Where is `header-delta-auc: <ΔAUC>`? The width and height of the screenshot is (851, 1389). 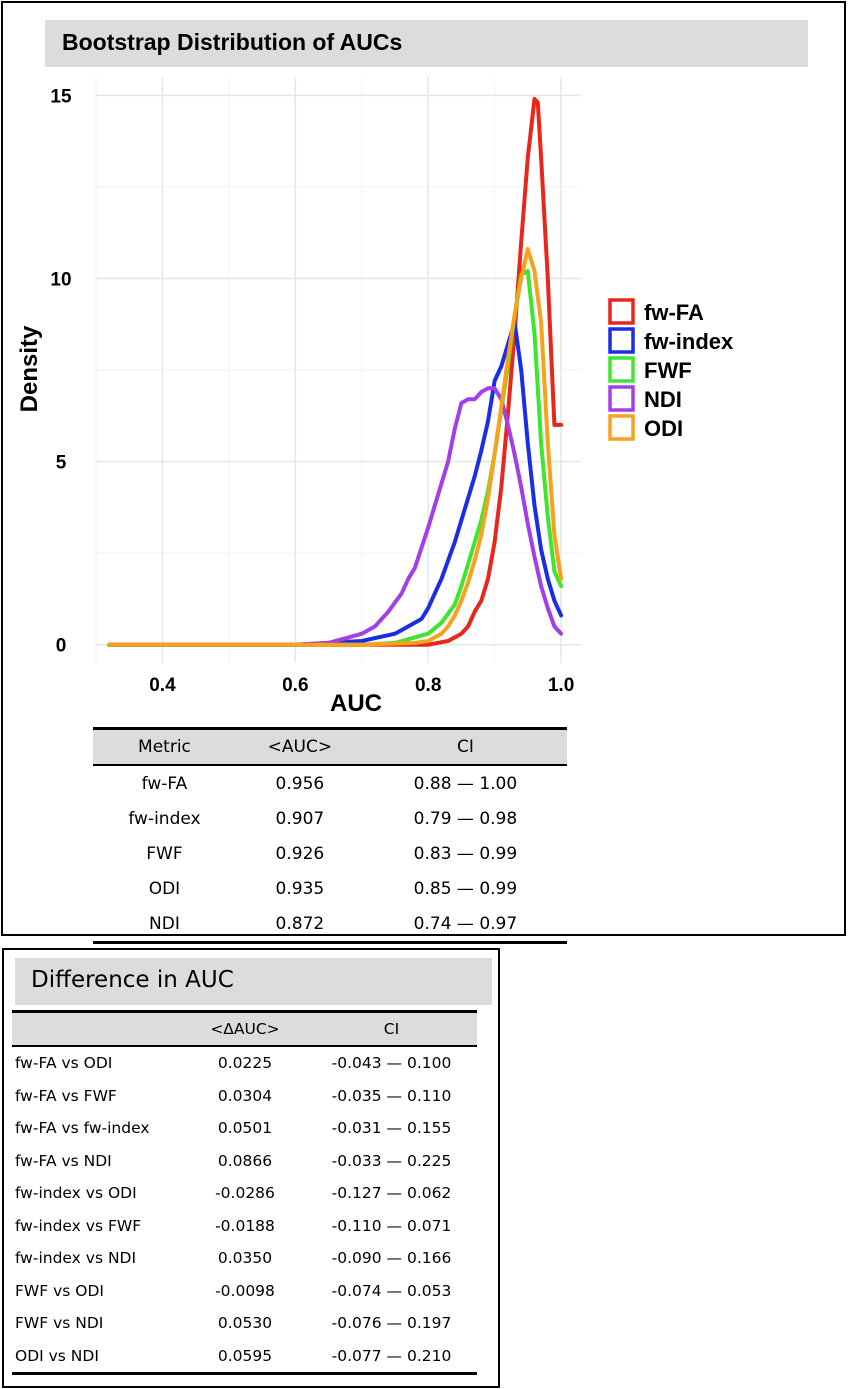
header-delta-auc: <ΔAUC> is located at coordinates (245, 1028).